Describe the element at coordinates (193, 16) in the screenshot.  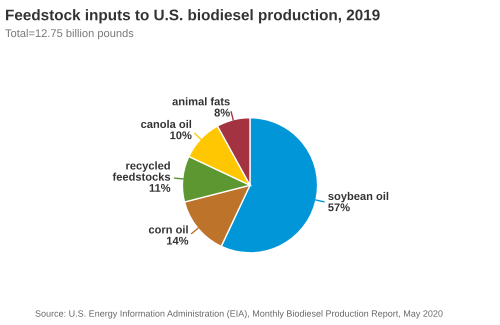
I see `chart-title: Feedstock inputs to U.S. biodiesel production, 2019` at that location.